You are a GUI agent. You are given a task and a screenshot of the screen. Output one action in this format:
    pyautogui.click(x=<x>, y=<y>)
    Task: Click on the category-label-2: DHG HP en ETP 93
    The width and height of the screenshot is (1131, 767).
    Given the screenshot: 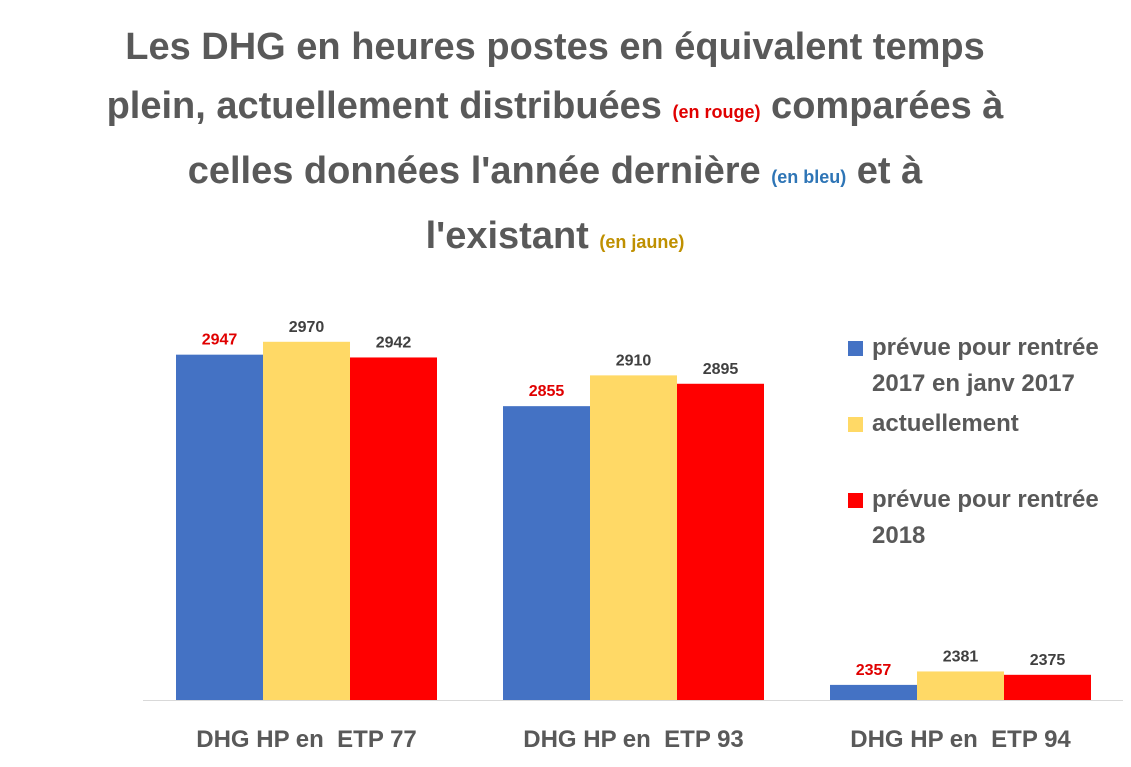 What is the action you would take?
    pyautogui.click(x=633, y=739)
    